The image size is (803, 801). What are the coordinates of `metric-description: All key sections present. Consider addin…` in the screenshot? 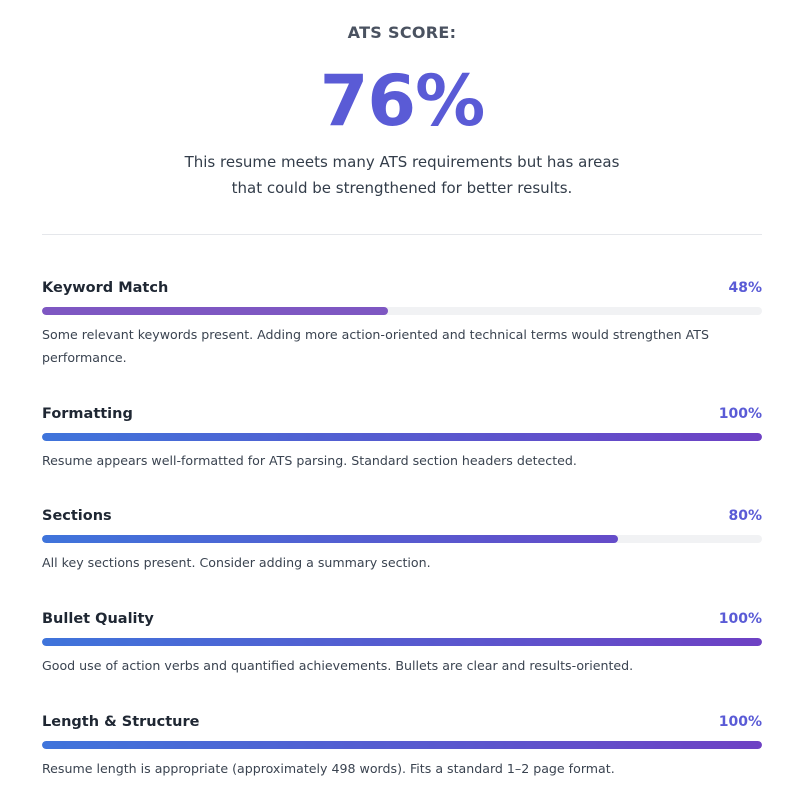 It's located at (236, 562).